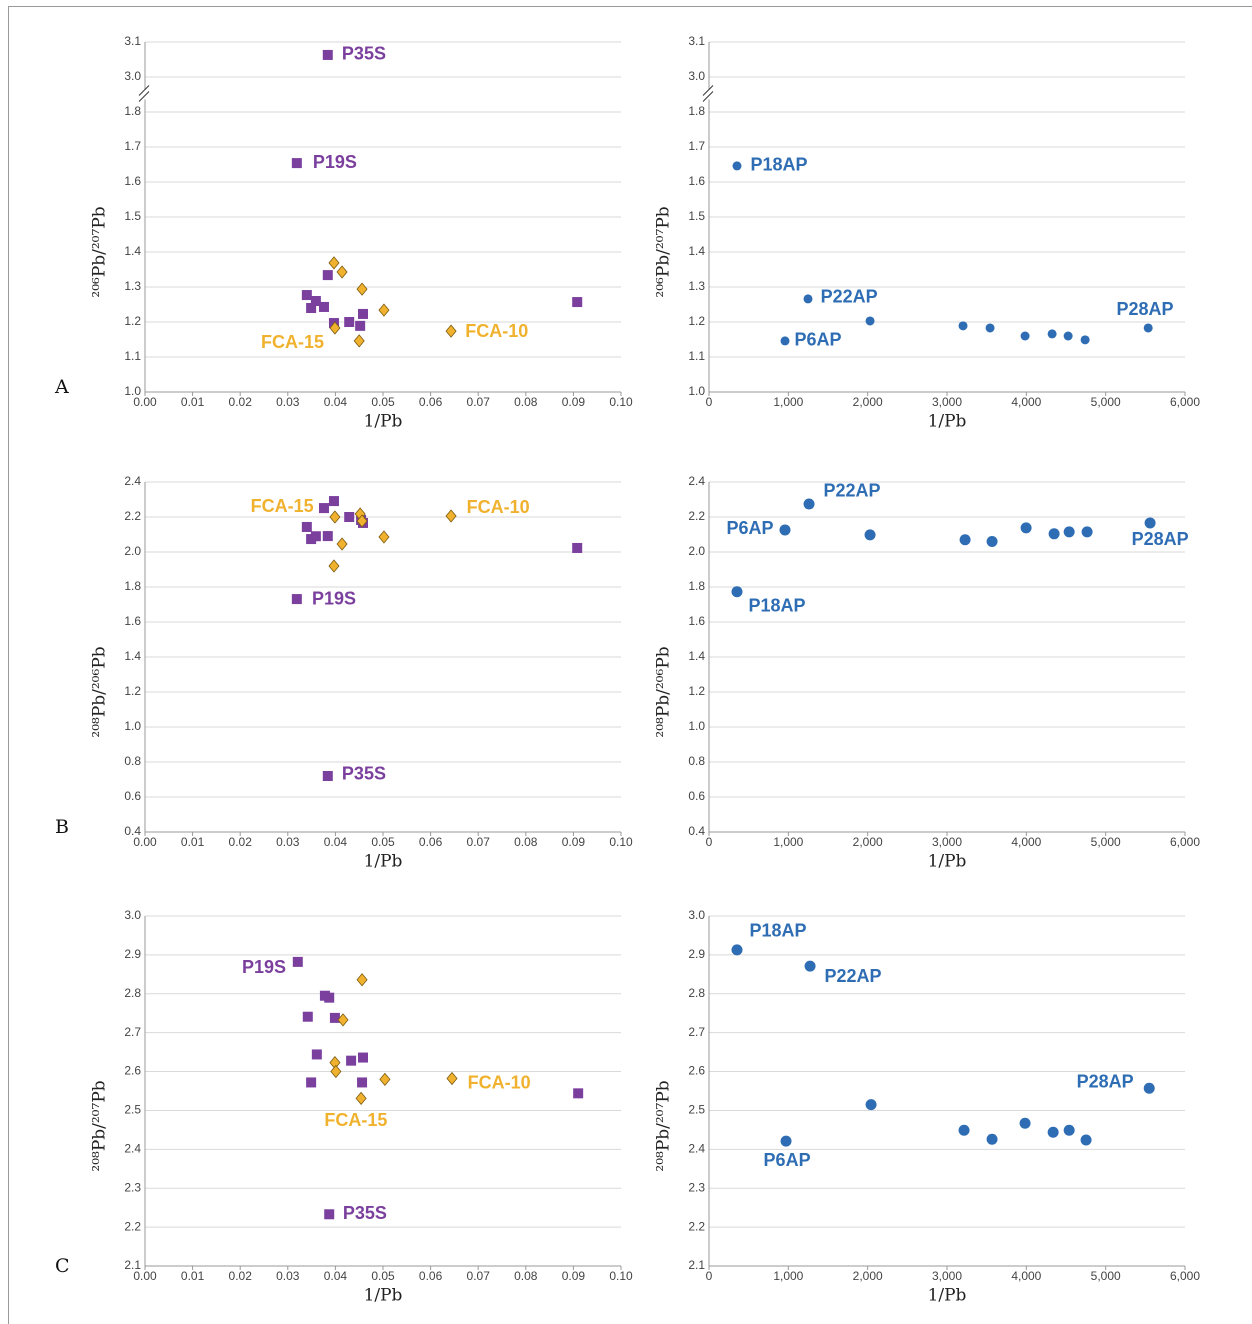 This screenshot has height=1324, width=1252. Describe the element at coordinates (664, 691) in the screenshot. I see `y-axis-title: ²⁰⁸Pb/²⁰⁶Pb` at that location.